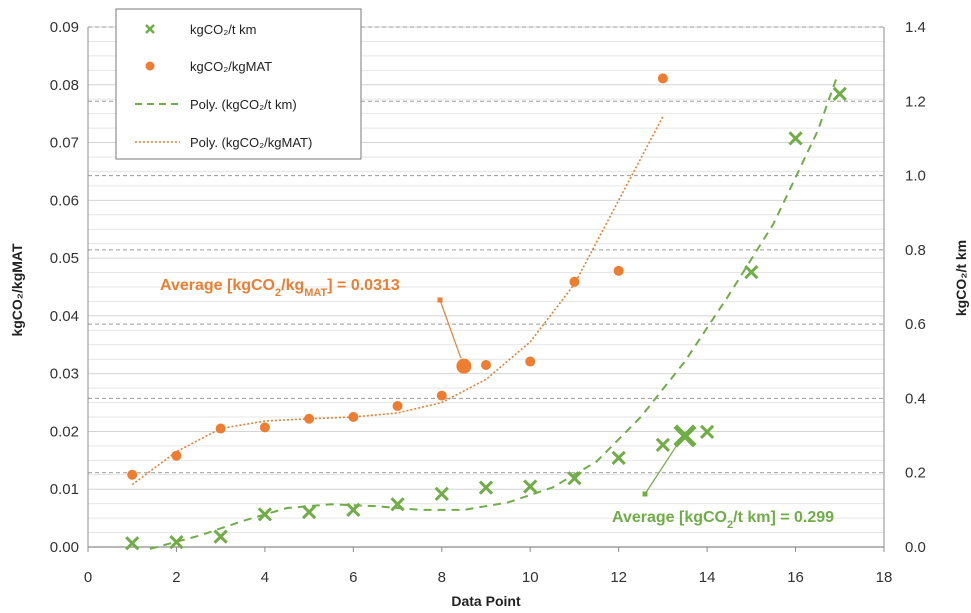 This screenshot has height=613, width=971. Describe the element at coordinates (530, 577) in the screenshot. I see `x-tick-label: 10` at that location.